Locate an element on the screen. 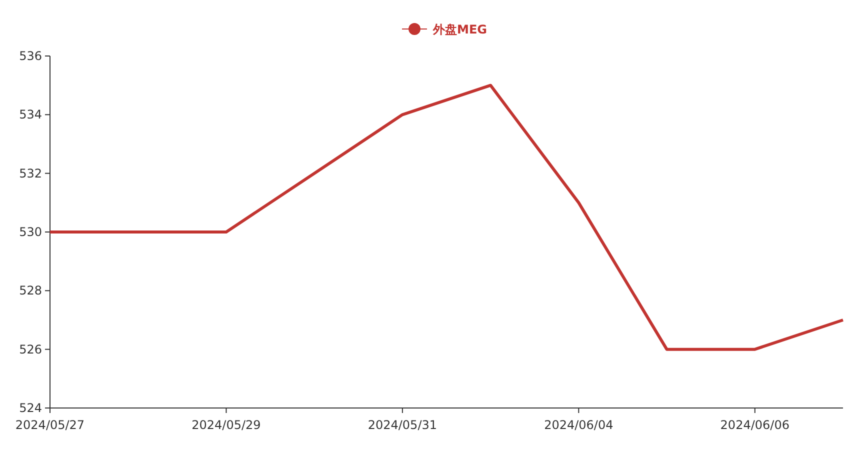 This screenshot has height=454, width=861. y-tick-label: 526 is located at coordinates (30, 349).